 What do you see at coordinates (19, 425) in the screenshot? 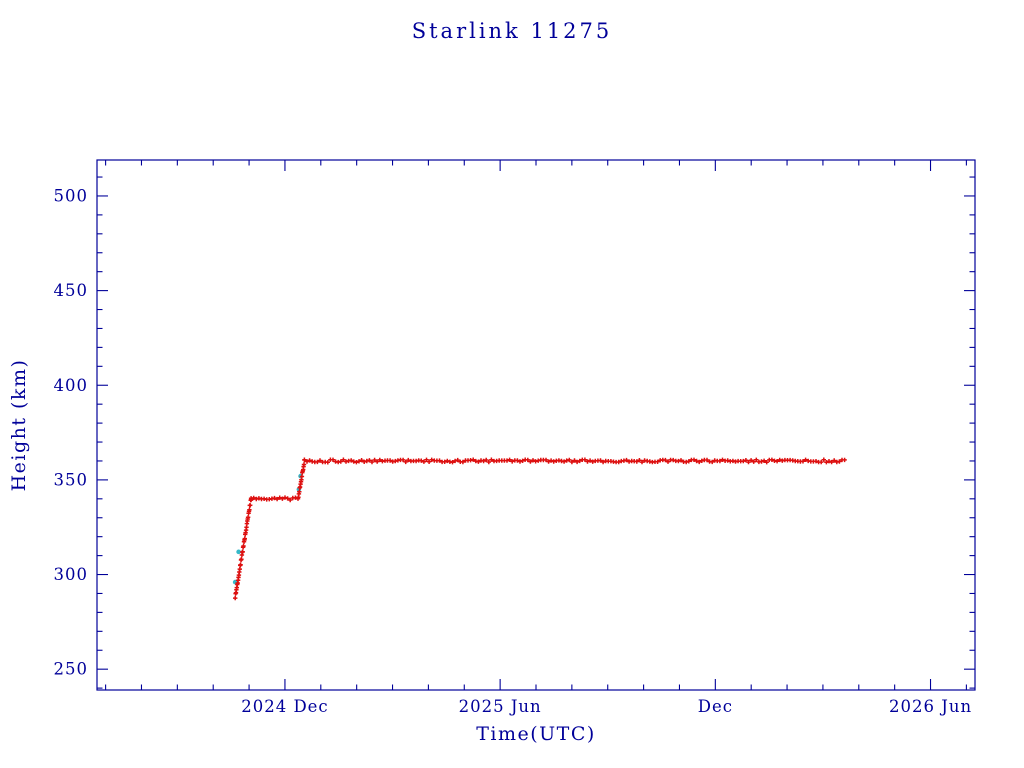
I see `y-axis-label: Height (km)` at bounding box center [19, 425].